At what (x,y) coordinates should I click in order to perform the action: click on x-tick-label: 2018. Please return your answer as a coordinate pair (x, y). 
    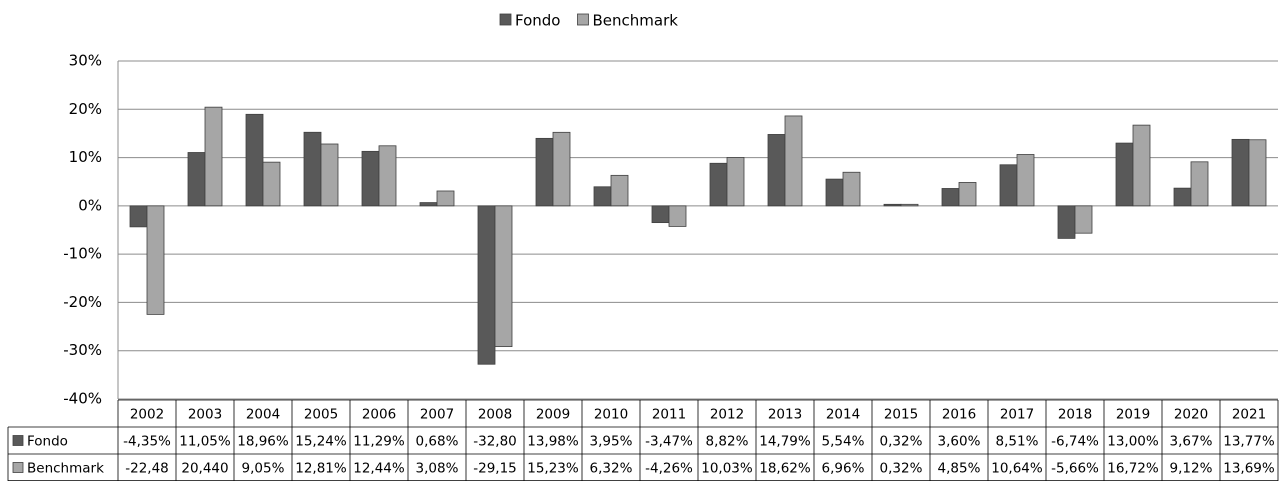
    Looking at the image, I should click on (1075, 415).